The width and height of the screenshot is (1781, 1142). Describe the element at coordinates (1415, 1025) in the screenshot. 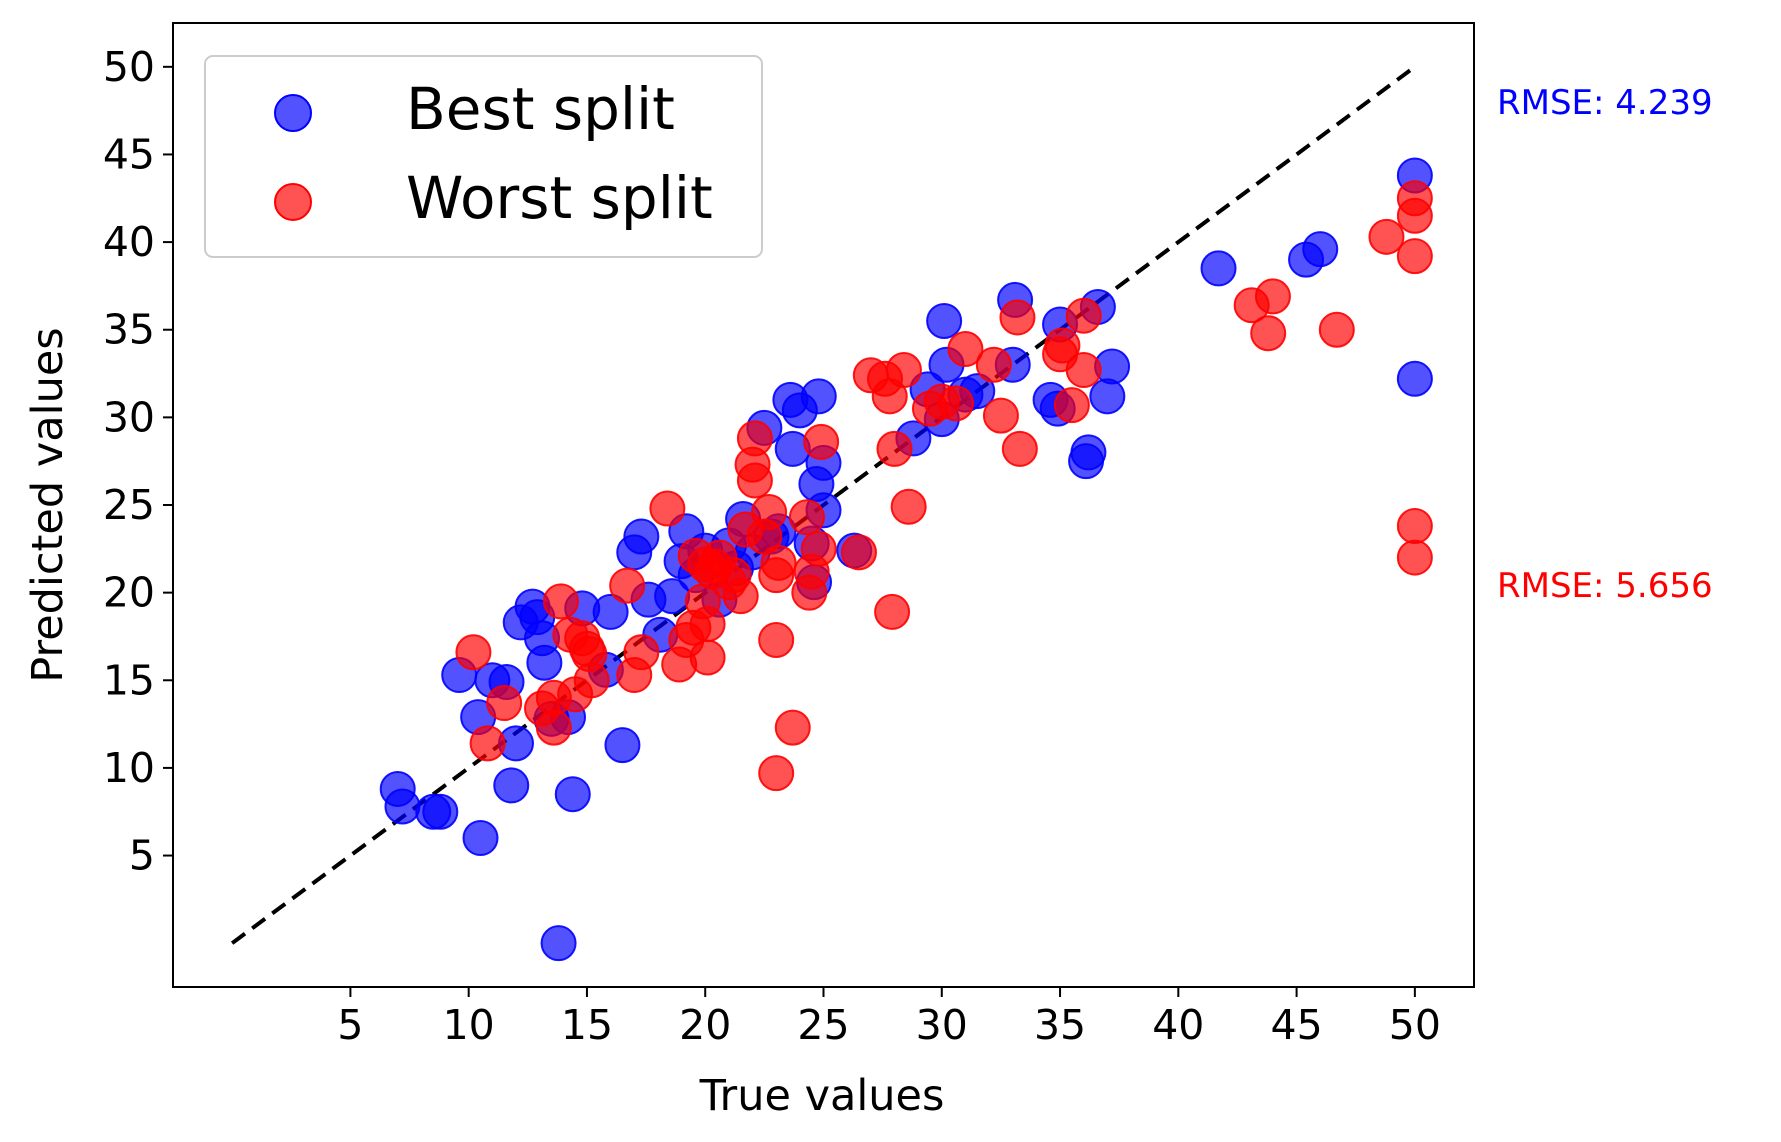

I see `x-tick-label: 50` at that location.